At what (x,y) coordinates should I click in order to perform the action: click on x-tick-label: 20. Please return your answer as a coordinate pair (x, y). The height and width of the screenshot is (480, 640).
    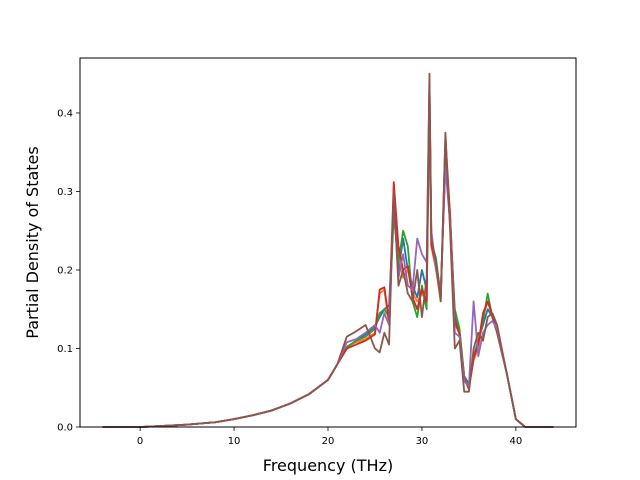
    Looking at the image, I should click on (328, 441).